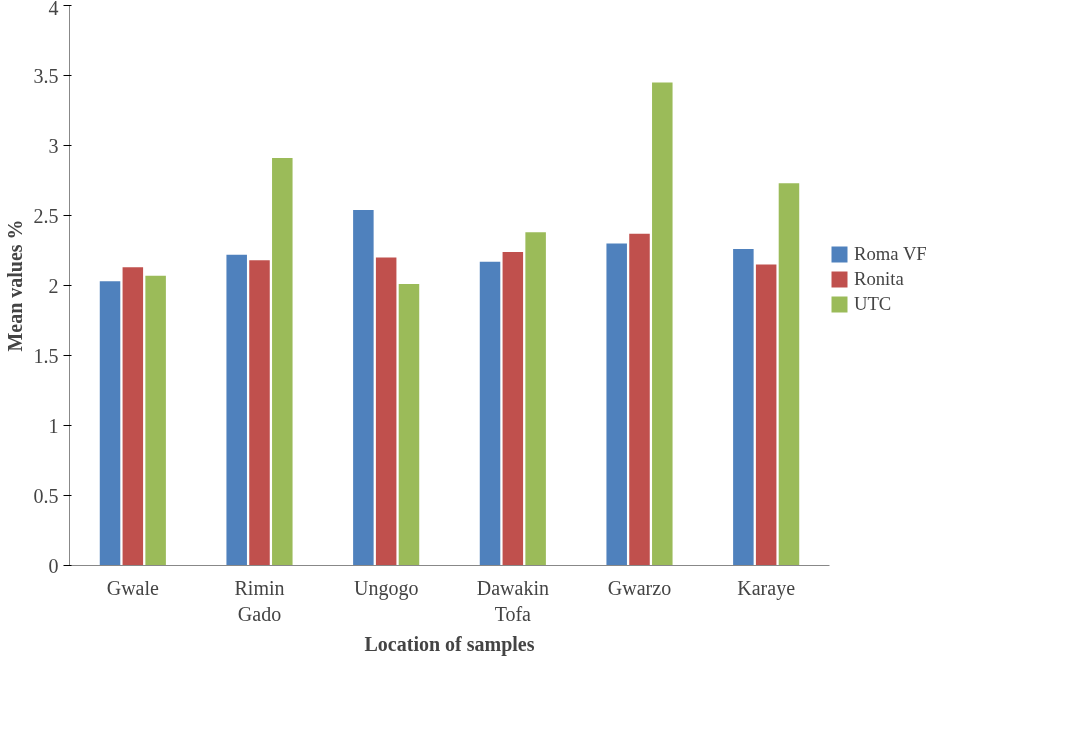  Describe the element at coordinates (53, 565) in the screenshot. I see `y-tick-label: 0` at that location.